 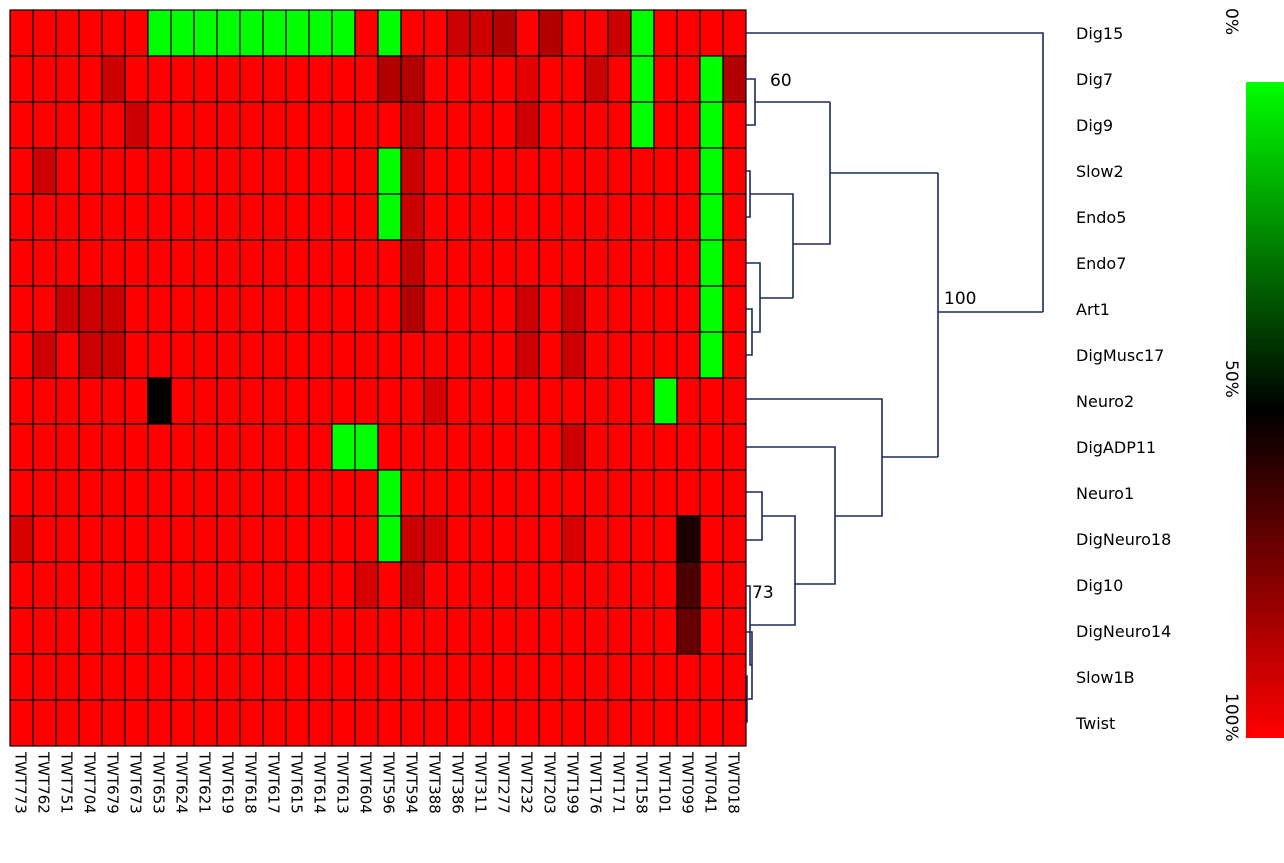 What do you see at coordinates (688, 539) in the screenshot?
I see `heatmap-cell-DigNeuro18-TWT099` at bounding box center [688, 539].